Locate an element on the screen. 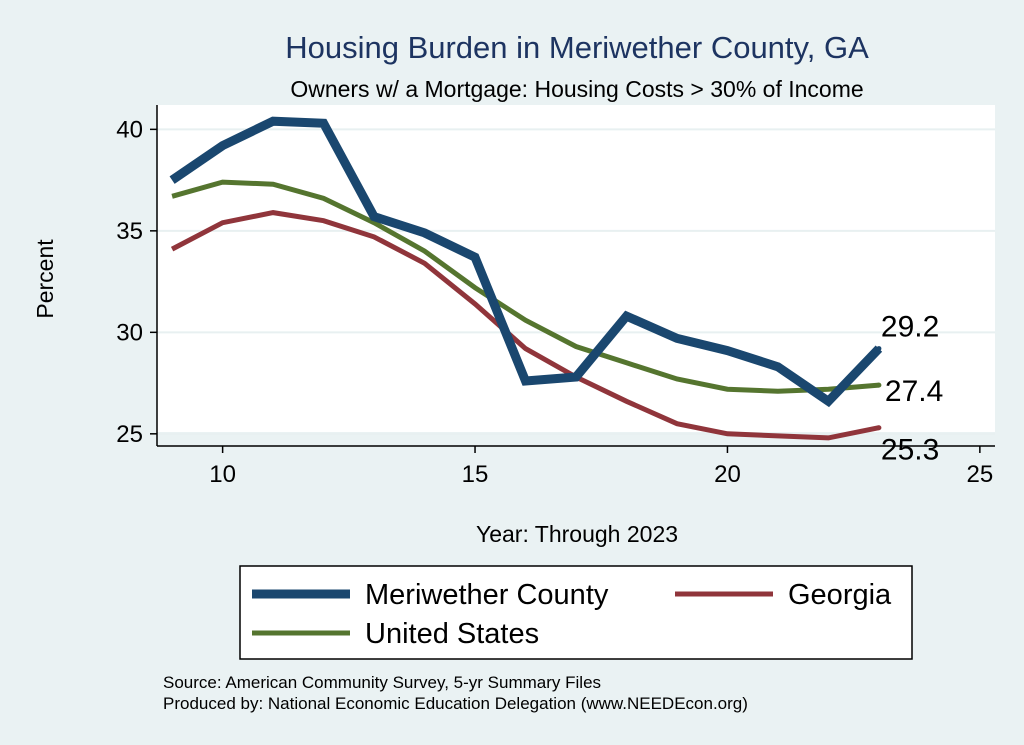 The height and width of the screenshot is (745, 1024). x-axis-title: Year: Through 2023 is located at coordinates (577, 534).